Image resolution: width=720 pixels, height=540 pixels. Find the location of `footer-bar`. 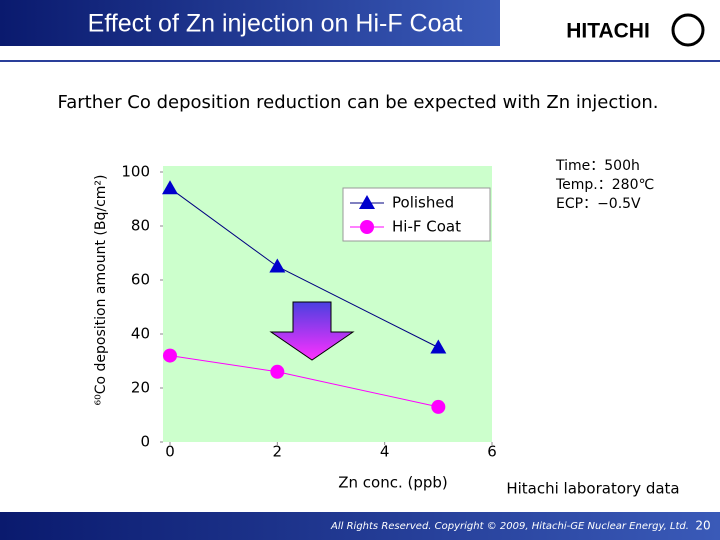

footer-bar is located at coordinates (360, 526).